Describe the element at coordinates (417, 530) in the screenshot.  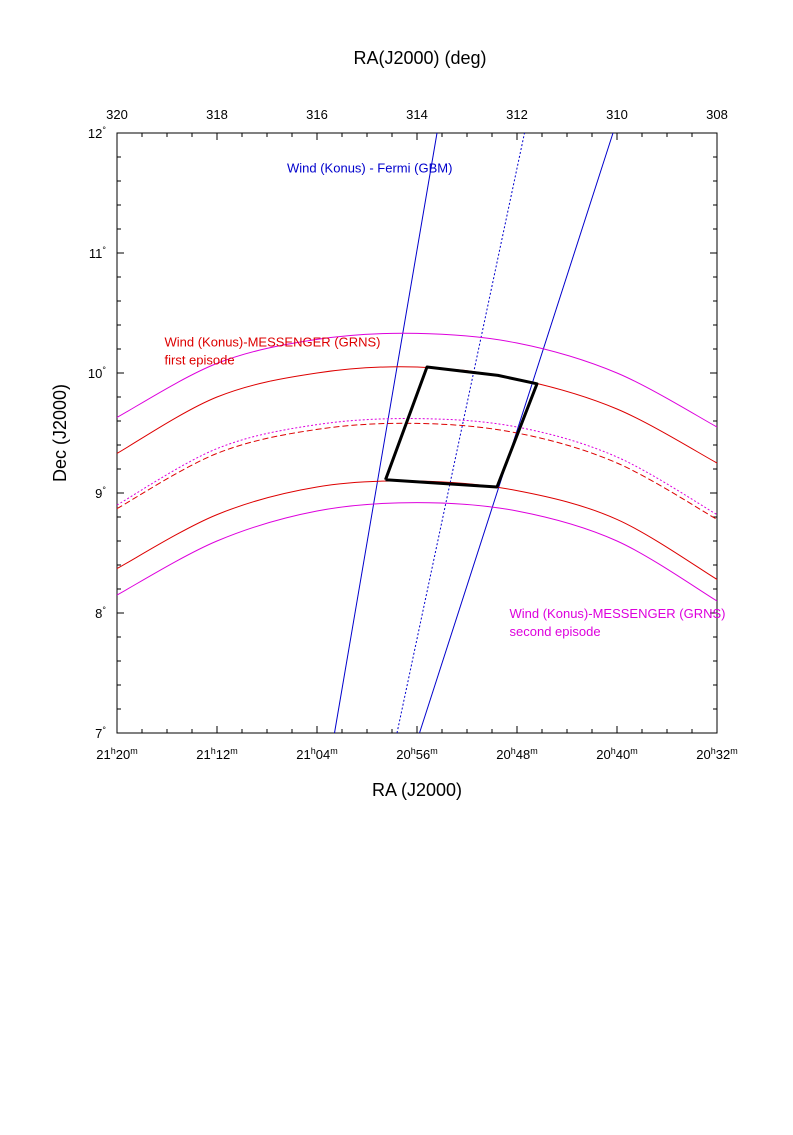
I see `messenger-first-inner-line` at that location.